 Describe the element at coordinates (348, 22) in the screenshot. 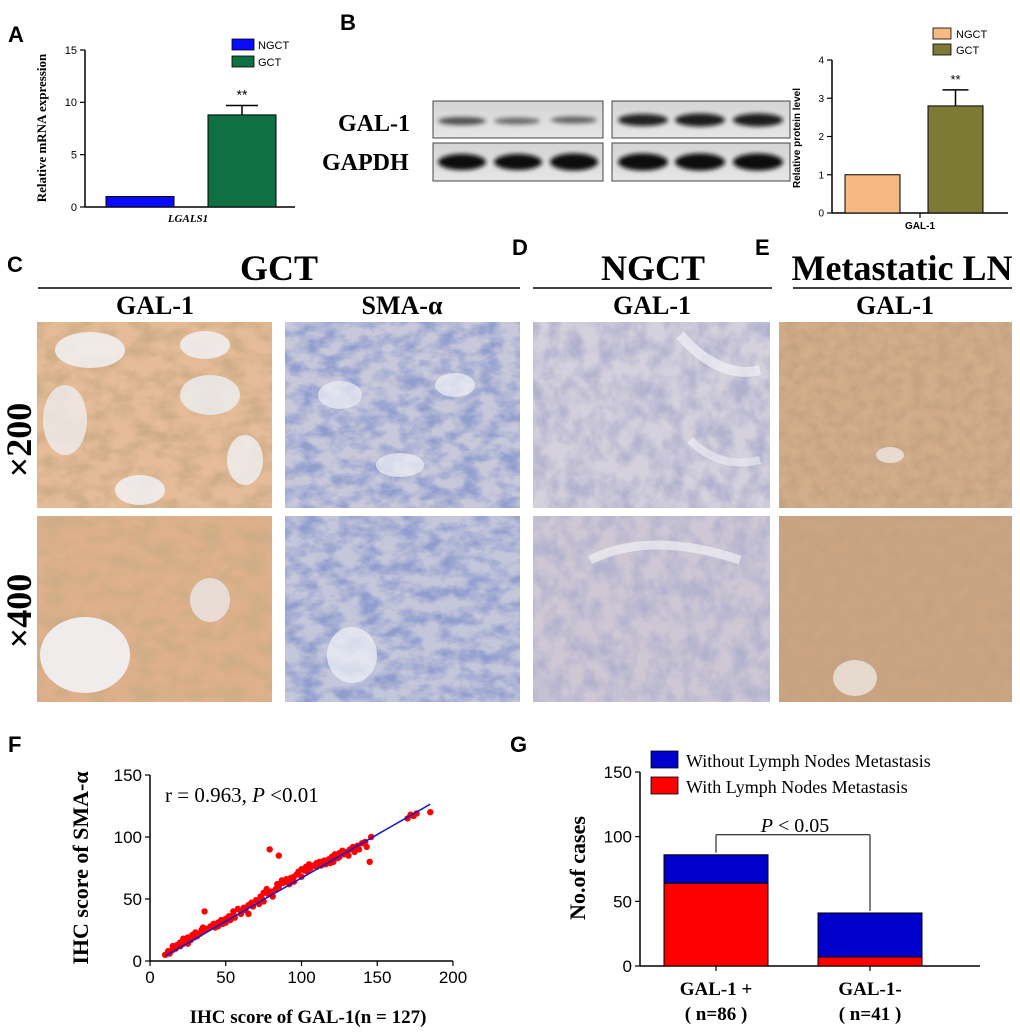

I see `panel-label-b: B` at that location.